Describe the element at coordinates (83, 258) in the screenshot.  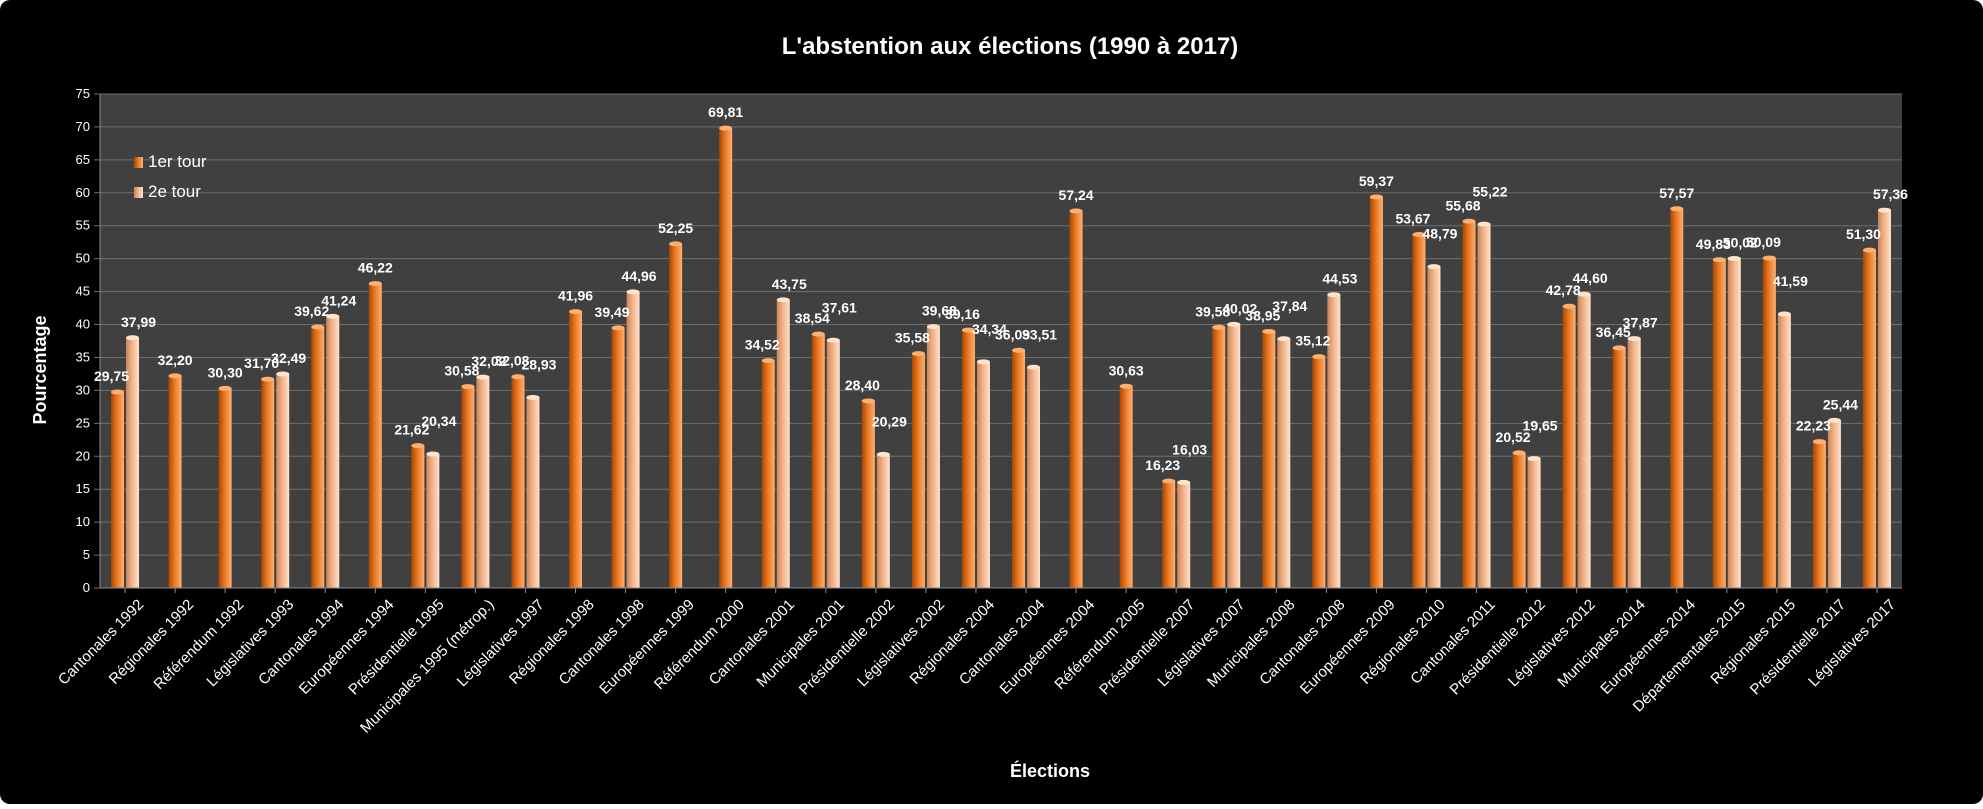
I see `y-tick-label: 50` at that location.